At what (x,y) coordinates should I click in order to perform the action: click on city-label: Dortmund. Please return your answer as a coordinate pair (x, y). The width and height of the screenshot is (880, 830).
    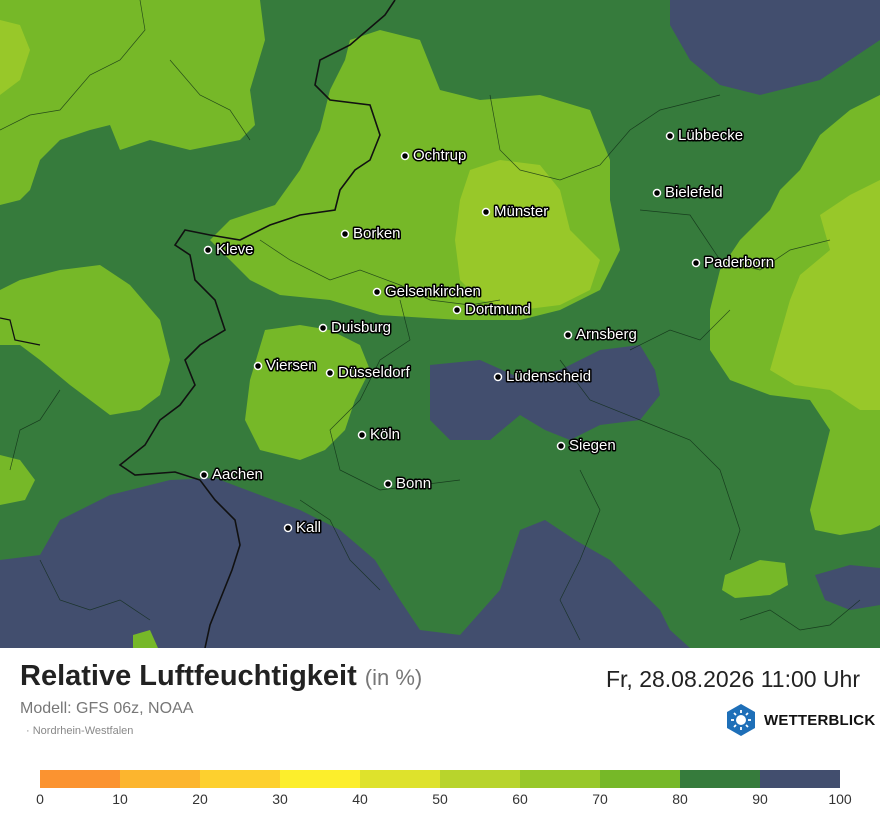
    Looking at the image, I should click on (498, 309).